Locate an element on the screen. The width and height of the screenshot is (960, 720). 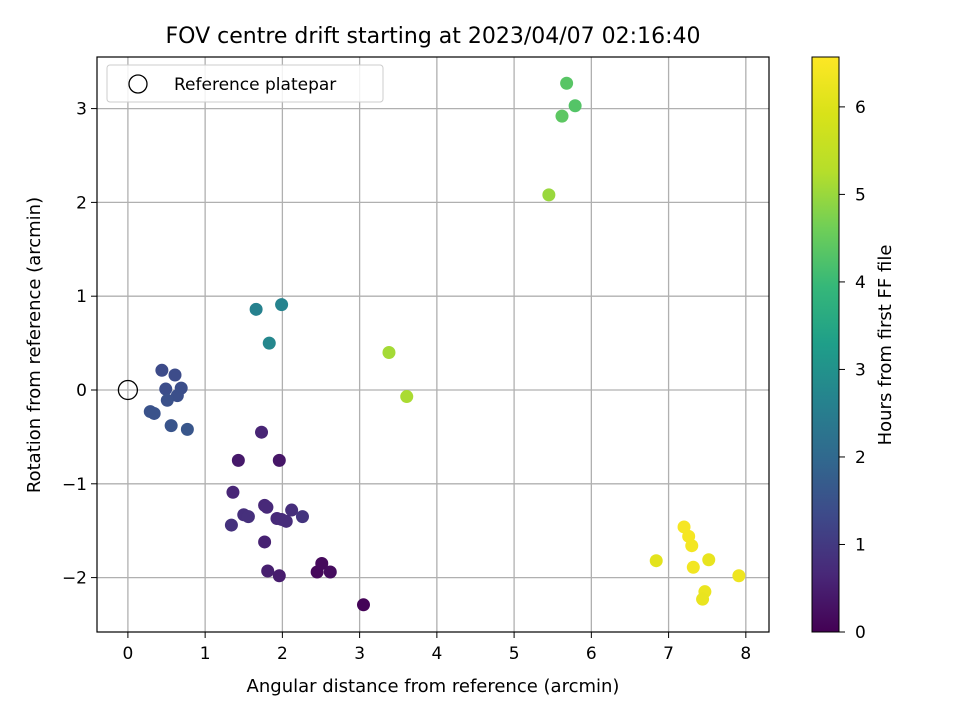
colorbar-label: Hours from first FF file is located at coordinates (885, 345).